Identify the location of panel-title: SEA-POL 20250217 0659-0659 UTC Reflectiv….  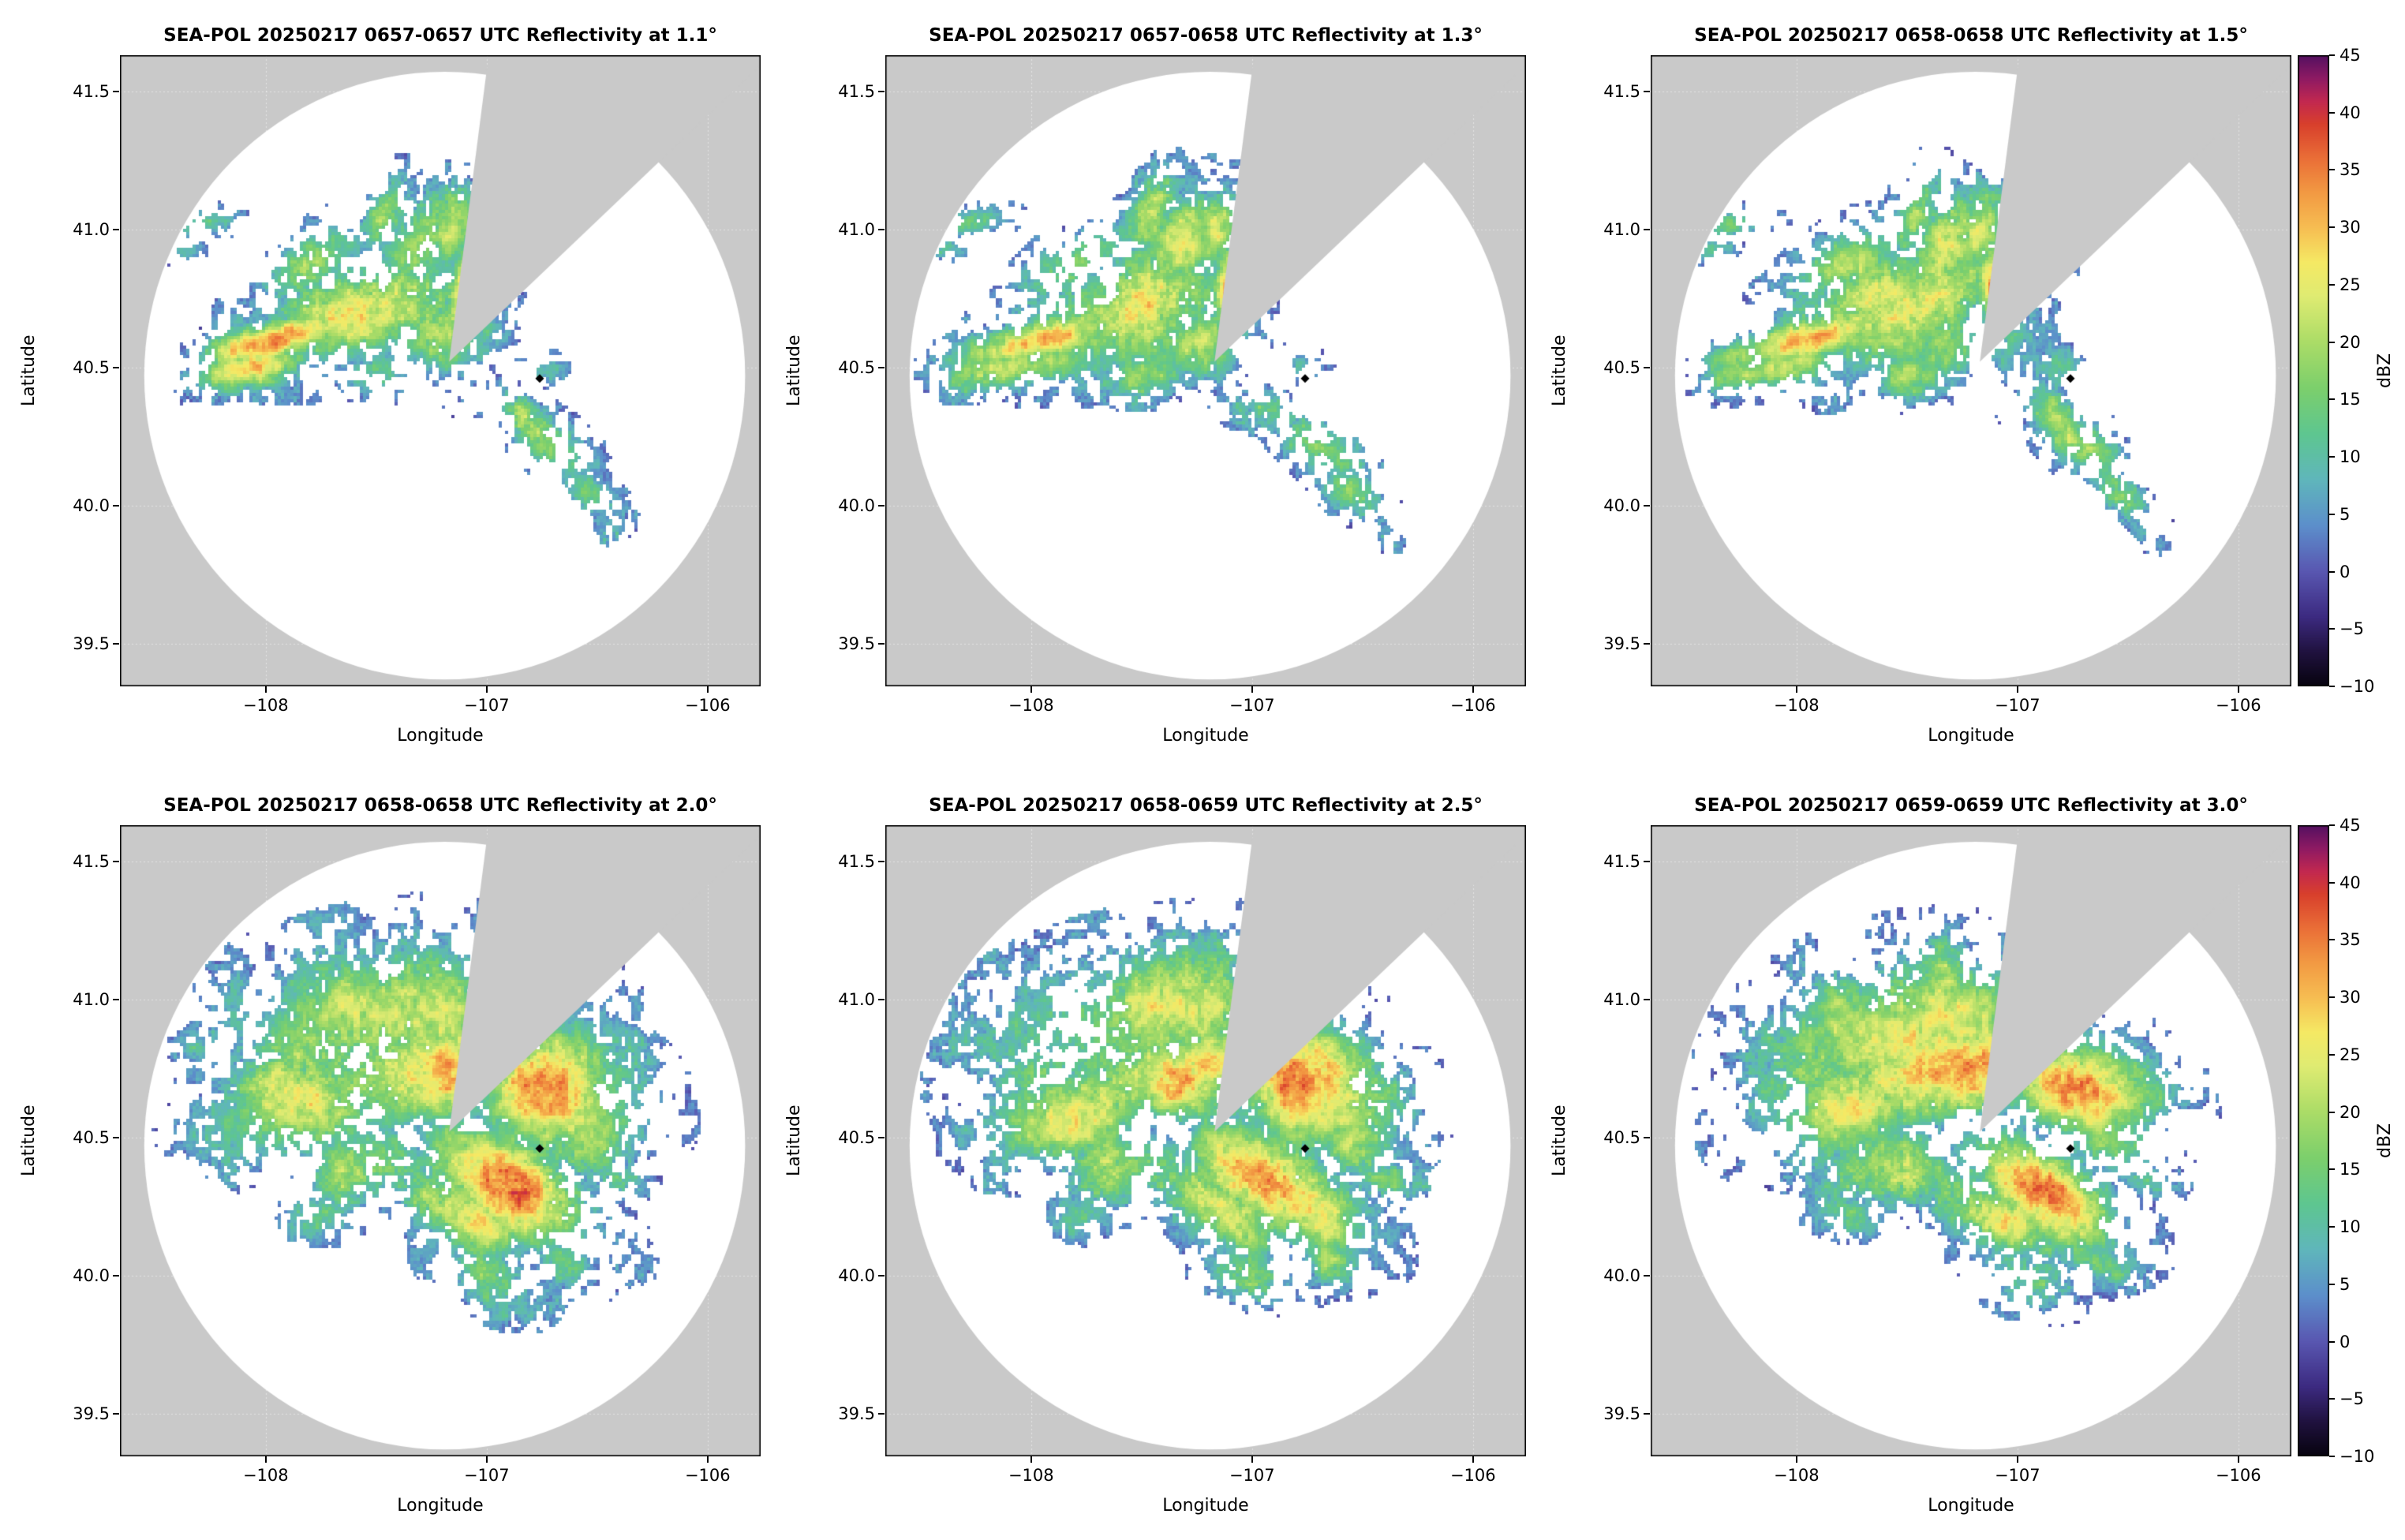
(1971, 805).